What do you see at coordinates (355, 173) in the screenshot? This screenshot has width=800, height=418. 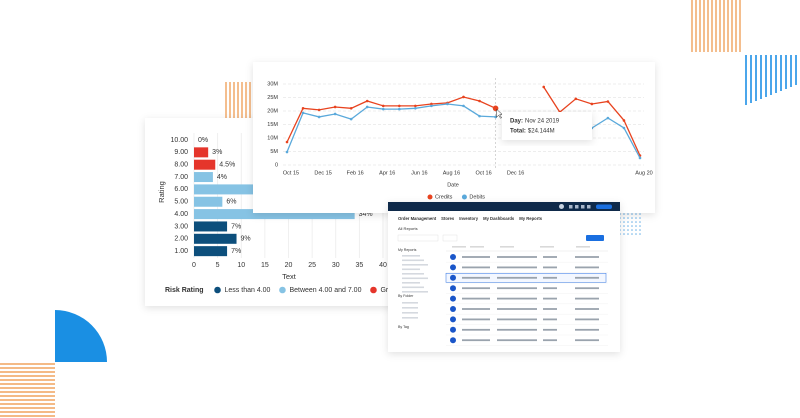 I see `x-tick-label: Feb 16` at bounding box center [355, 173].